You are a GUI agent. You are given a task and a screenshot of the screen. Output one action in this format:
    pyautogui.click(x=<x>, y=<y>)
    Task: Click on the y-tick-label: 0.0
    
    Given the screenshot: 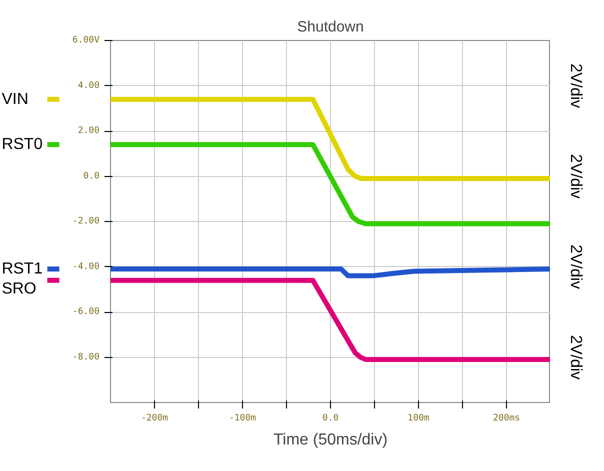 What is the action you would take?
    pyautogui.click(x=91, y=176)
    